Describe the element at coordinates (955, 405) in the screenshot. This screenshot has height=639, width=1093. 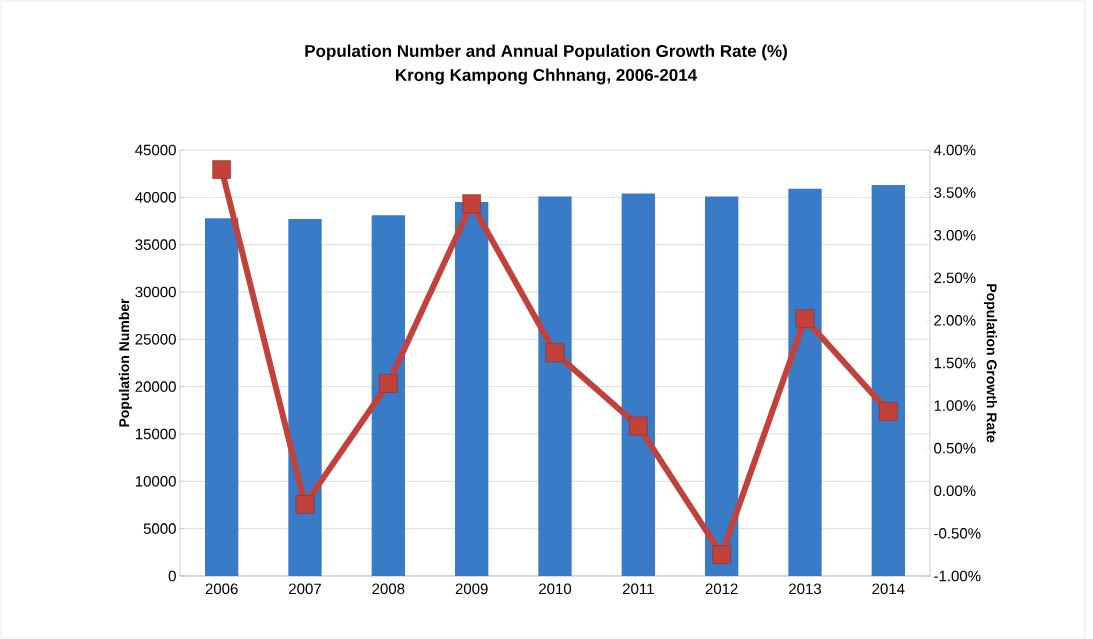
I see `y2-tick-label: 1.00%` at that location.